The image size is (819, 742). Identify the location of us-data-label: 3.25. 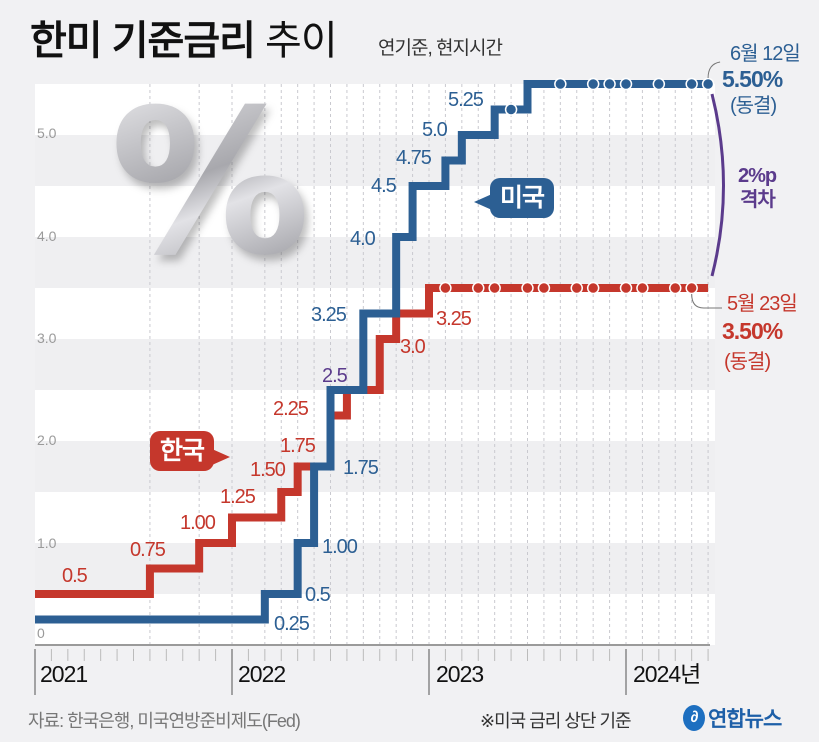
(329, 315).